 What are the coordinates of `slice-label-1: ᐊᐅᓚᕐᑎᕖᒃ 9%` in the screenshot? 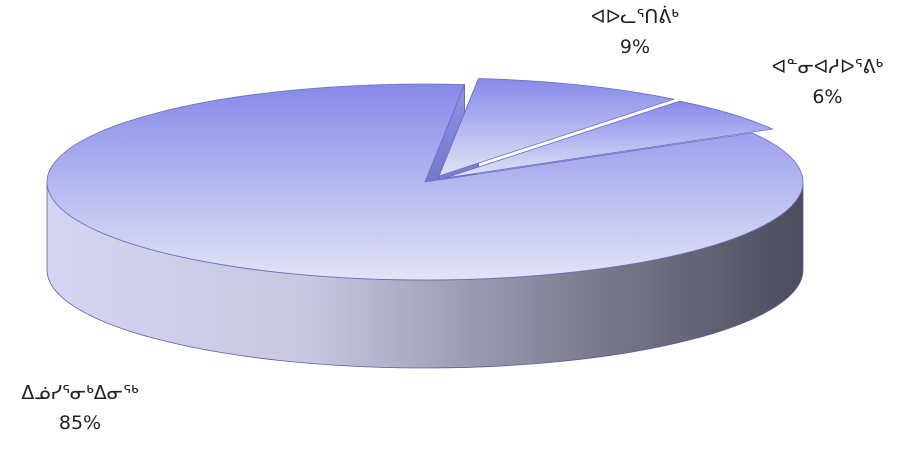 It's located at (635, 32).